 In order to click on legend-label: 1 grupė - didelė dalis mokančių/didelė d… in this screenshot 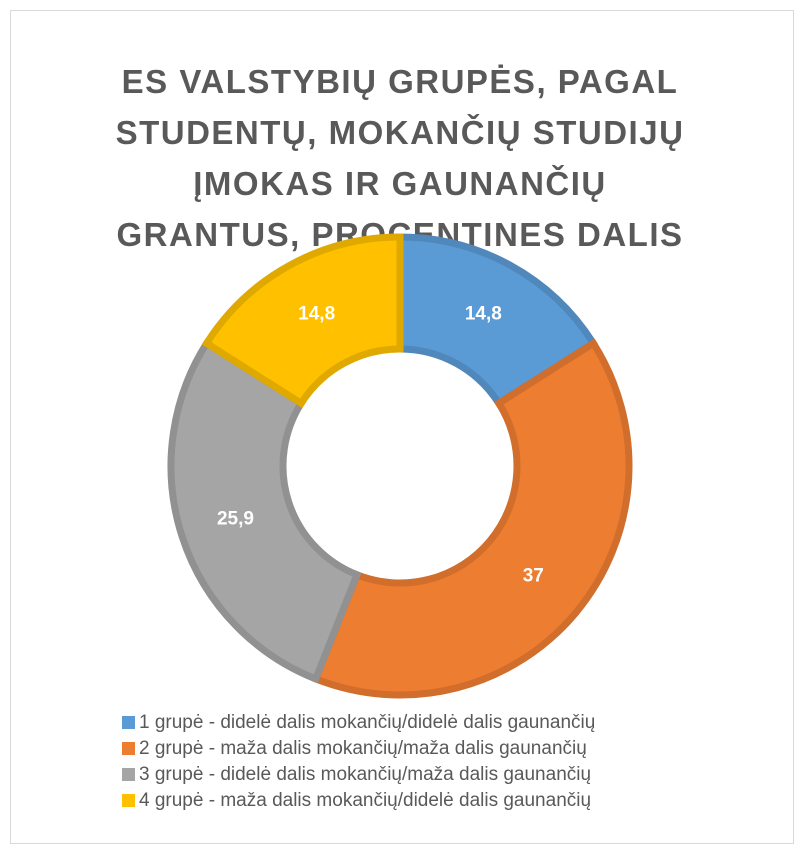, I will do `click(367, 722)`.